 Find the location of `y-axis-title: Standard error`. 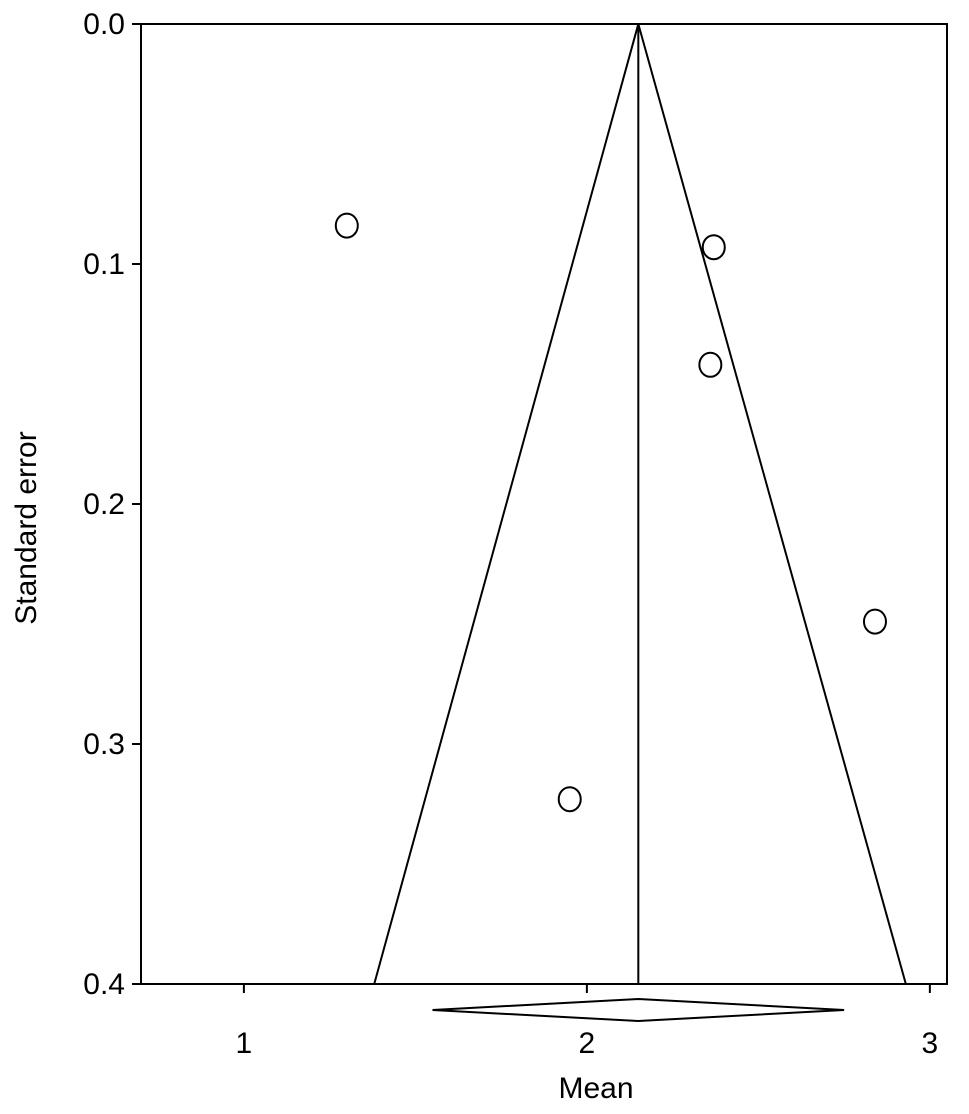

y-axis-title: Standard error is located at coordinates (26, 527).